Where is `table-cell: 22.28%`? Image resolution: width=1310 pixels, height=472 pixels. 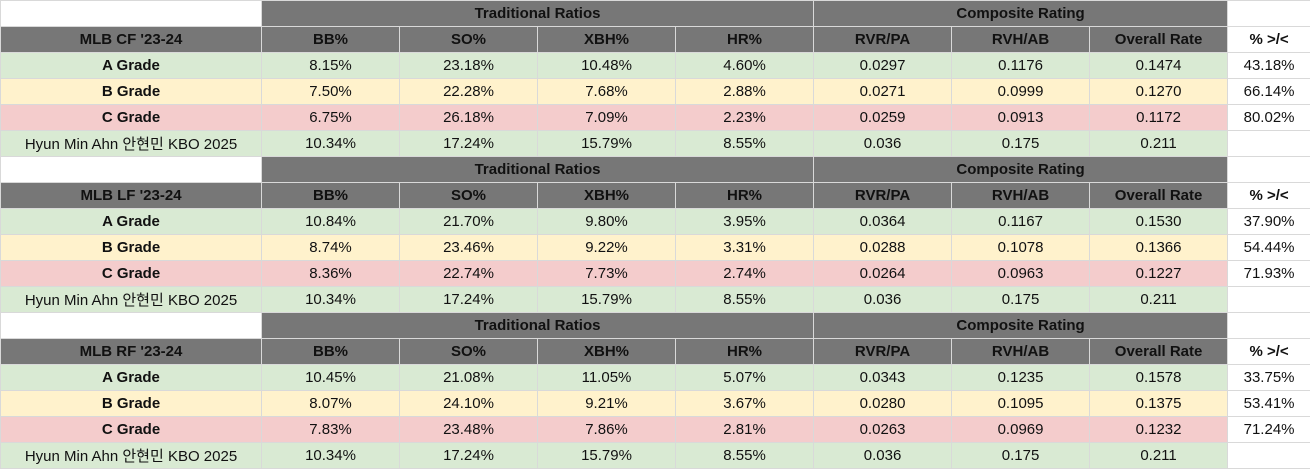
table-cell: 22.28% is located at coordinates (468, 91).